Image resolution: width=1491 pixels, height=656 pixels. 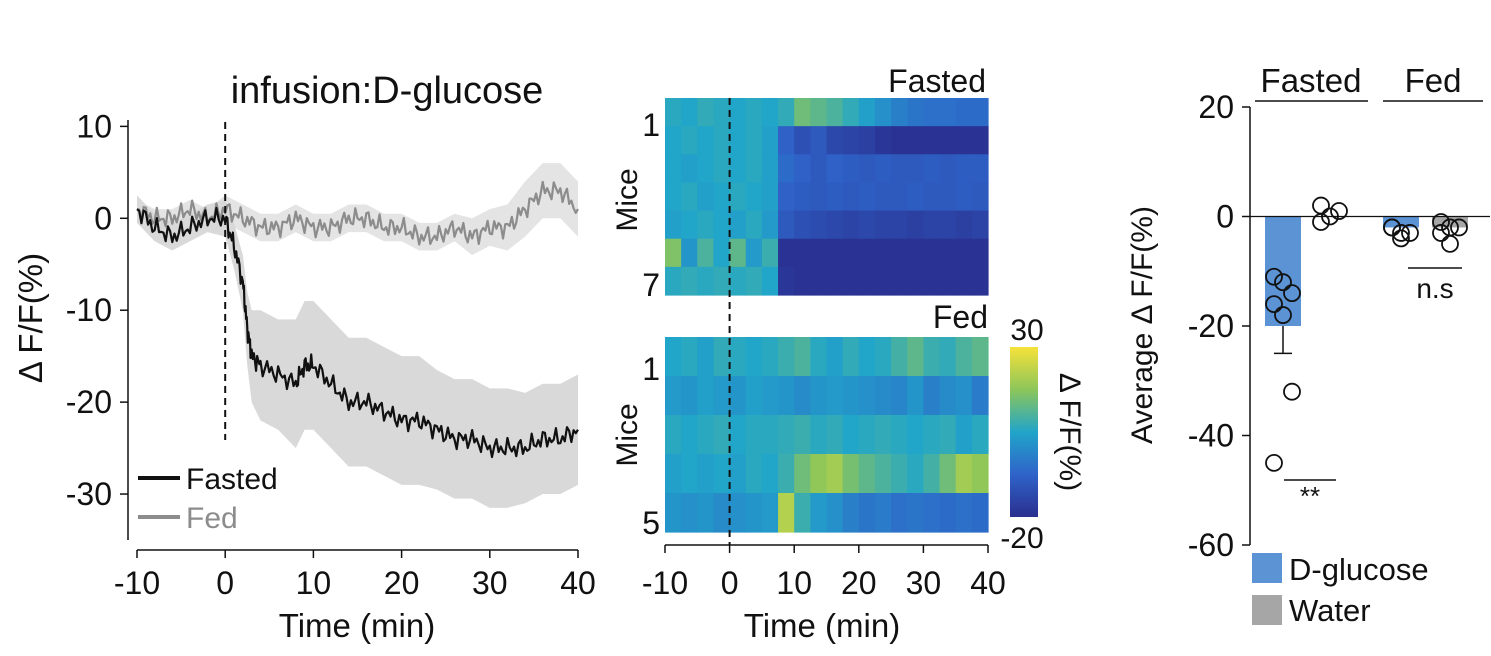 I want to click on bar-y-tick-label: 20, so click(x=1216, y=107).